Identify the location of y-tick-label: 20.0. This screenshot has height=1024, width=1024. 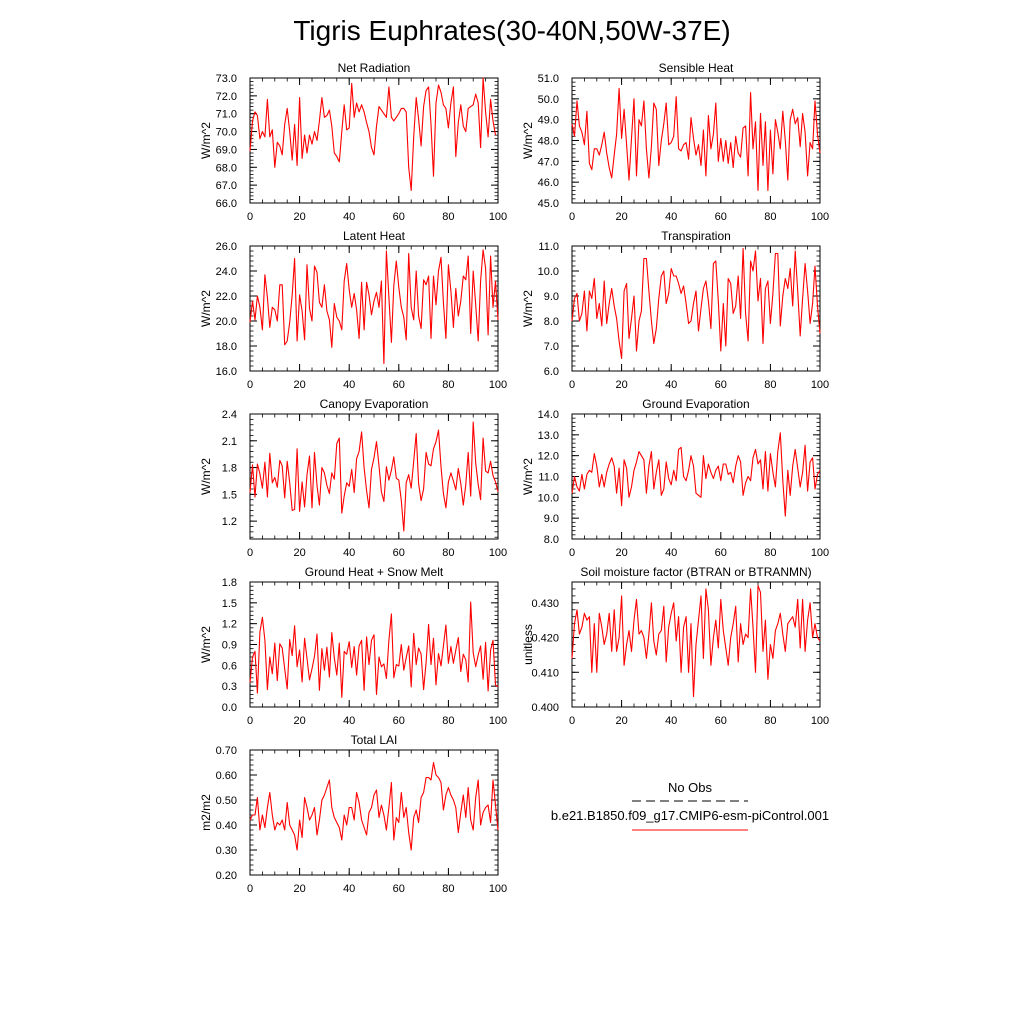
(226, 322).